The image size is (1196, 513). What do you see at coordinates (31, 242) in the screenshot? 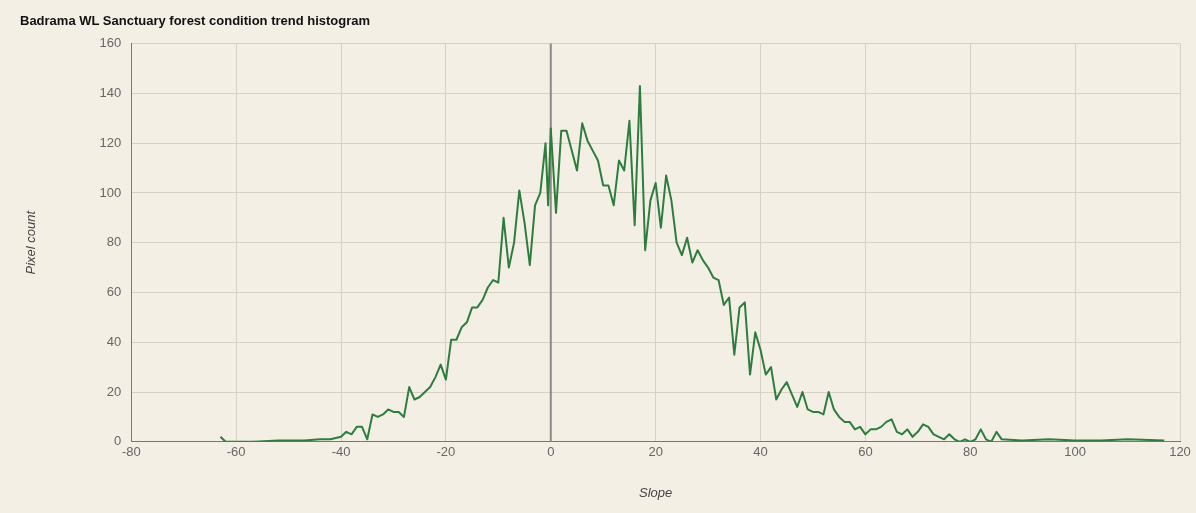
I see `y-axis-title: Pixel count` at bounding box center [31, 242].